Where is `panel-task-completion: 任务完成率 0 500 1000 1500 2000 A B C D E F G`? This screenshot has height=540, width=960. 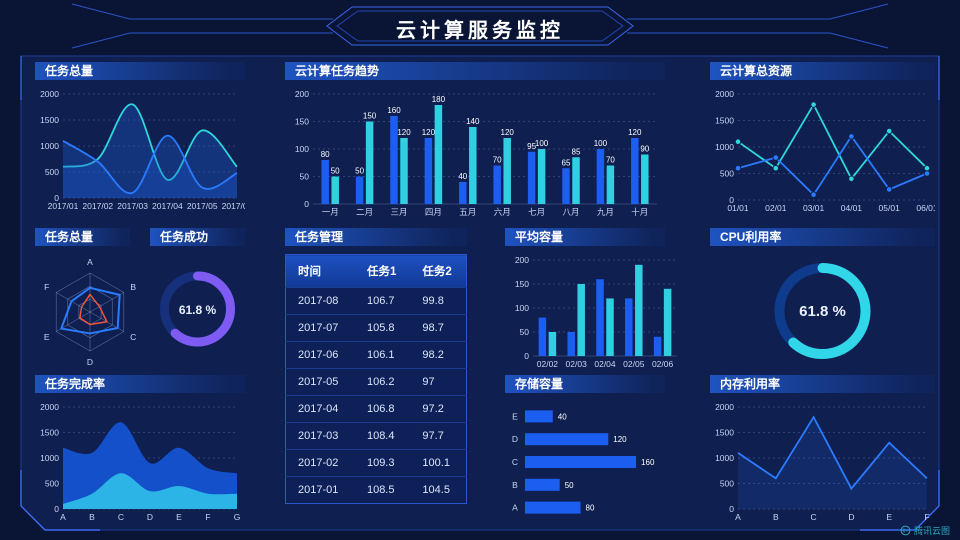
panel-task-completion: 任务完成率 0 500 1000 1500 2000 A B C D E F G is located at coordinates (140, 450).